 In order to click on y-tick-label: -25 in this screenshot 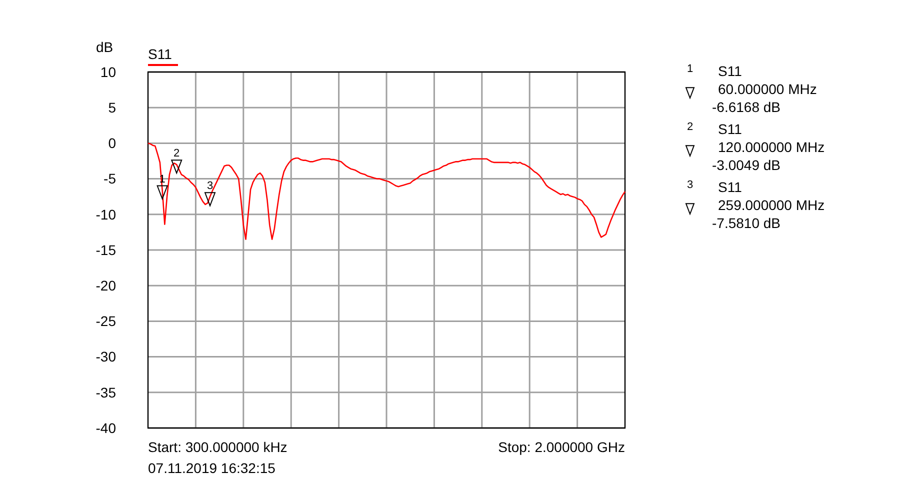, I will do `click(106, 321)`.